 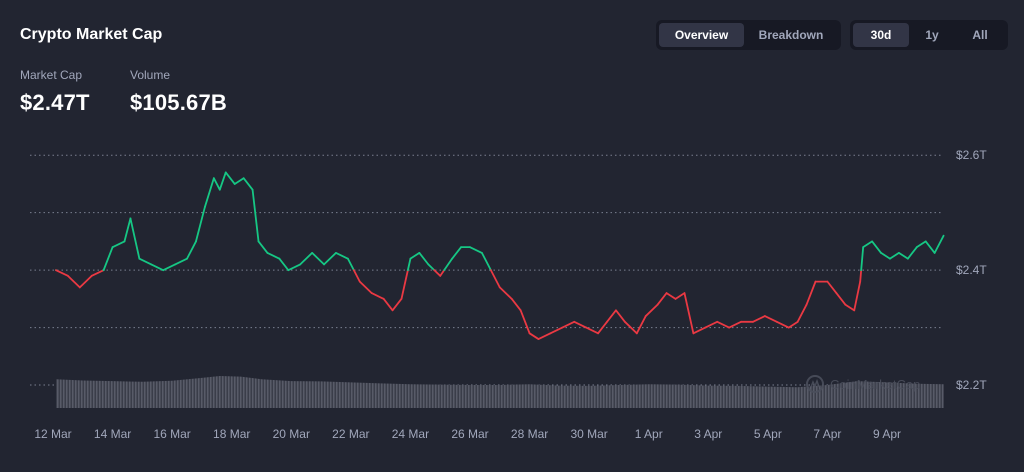 What do you see at coordinates (971, 155) in the screenshot?
I see `y-tick-label: $2.6T` at bounding box center [971, 155].